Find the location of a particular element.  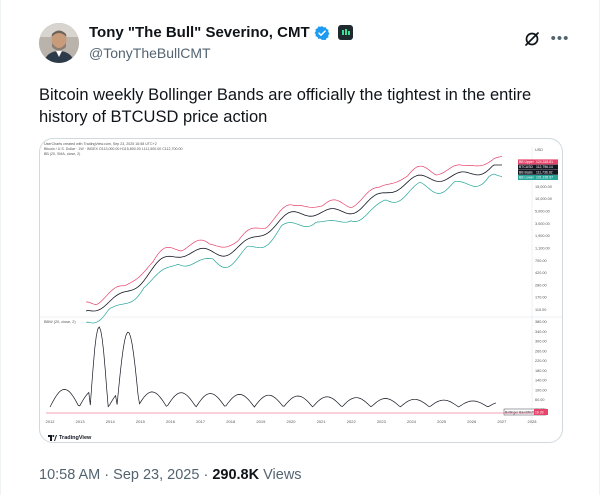

tweet-date: Sep 23, 2025 is located at coordinates (156, 475).